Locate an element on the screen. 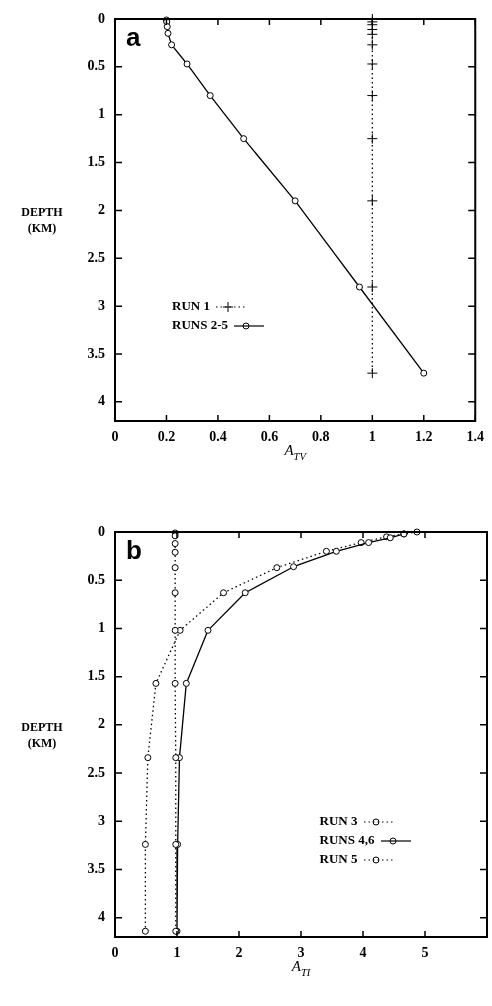  x-tick-label: 2 is located at coordinates (239, 953).